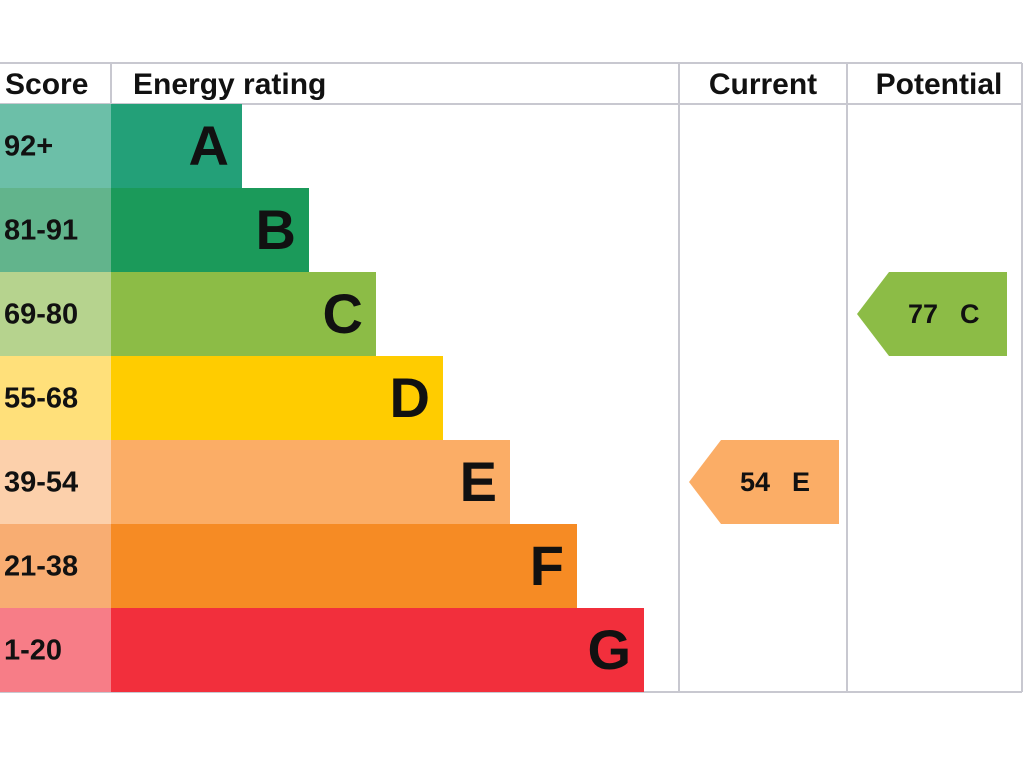 This screenshot has width=1024, height=768. I want to click on score-range: 55-68, so click(41, 399).